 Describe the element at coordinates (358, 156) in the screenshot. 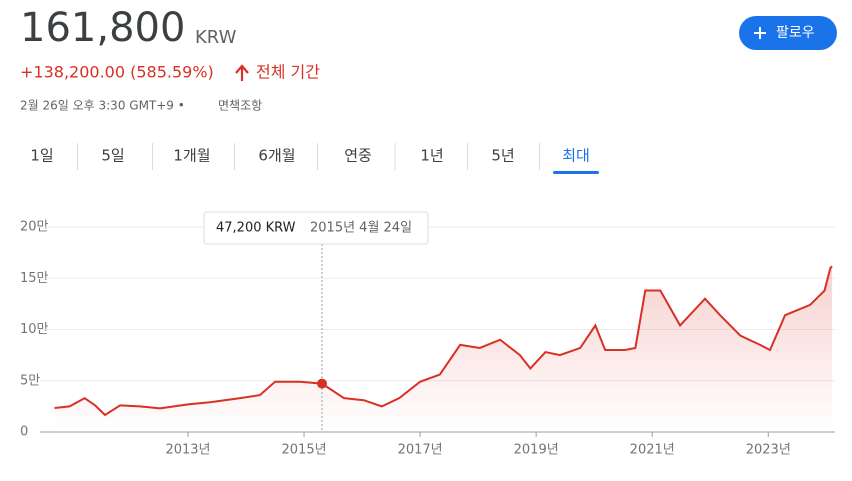

I see `tab: 연중` at that location.